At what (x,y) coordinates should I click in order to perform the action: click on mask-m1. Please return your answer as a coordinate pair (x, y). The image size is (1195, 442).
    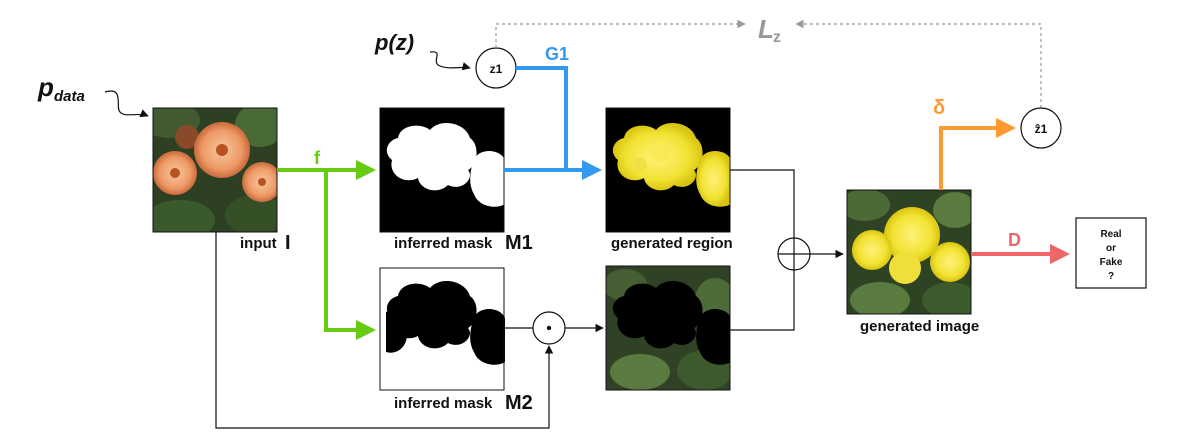
    Looking at the image, I should click on (442, 170).